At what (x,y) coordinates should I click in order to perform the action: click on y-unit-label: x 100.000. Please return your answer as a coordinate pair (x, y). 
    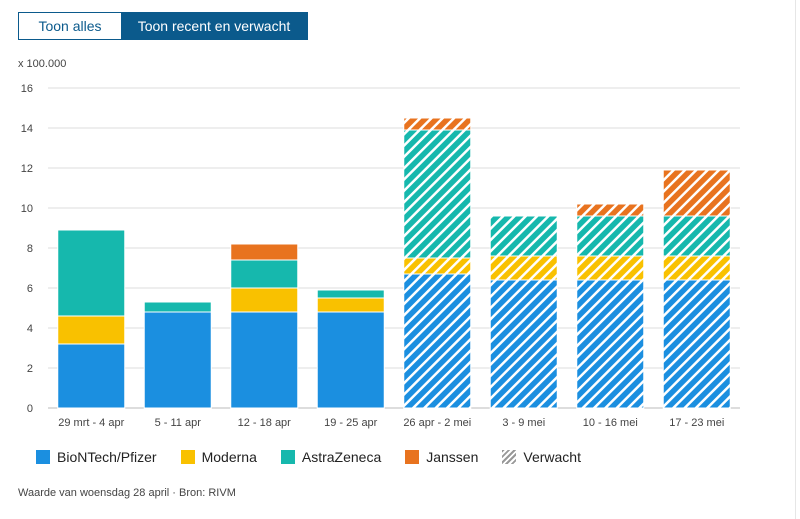
    Looking at the image, I should click on (42, 64).